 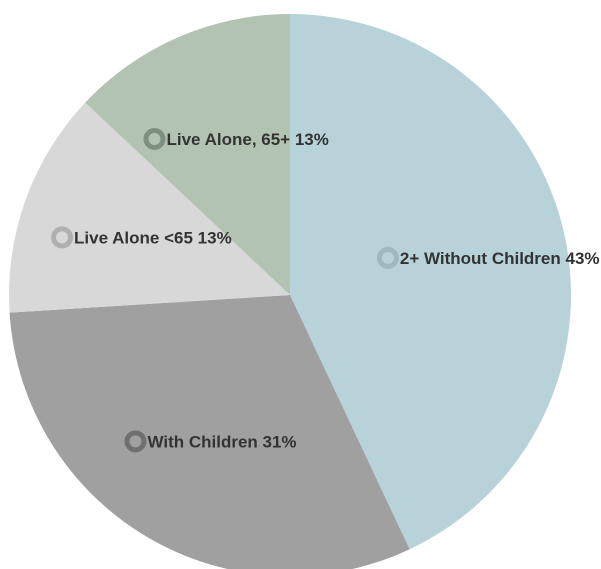 I want to click on slice-label-with-children: With Children 31%, so click(x=221, y=441).